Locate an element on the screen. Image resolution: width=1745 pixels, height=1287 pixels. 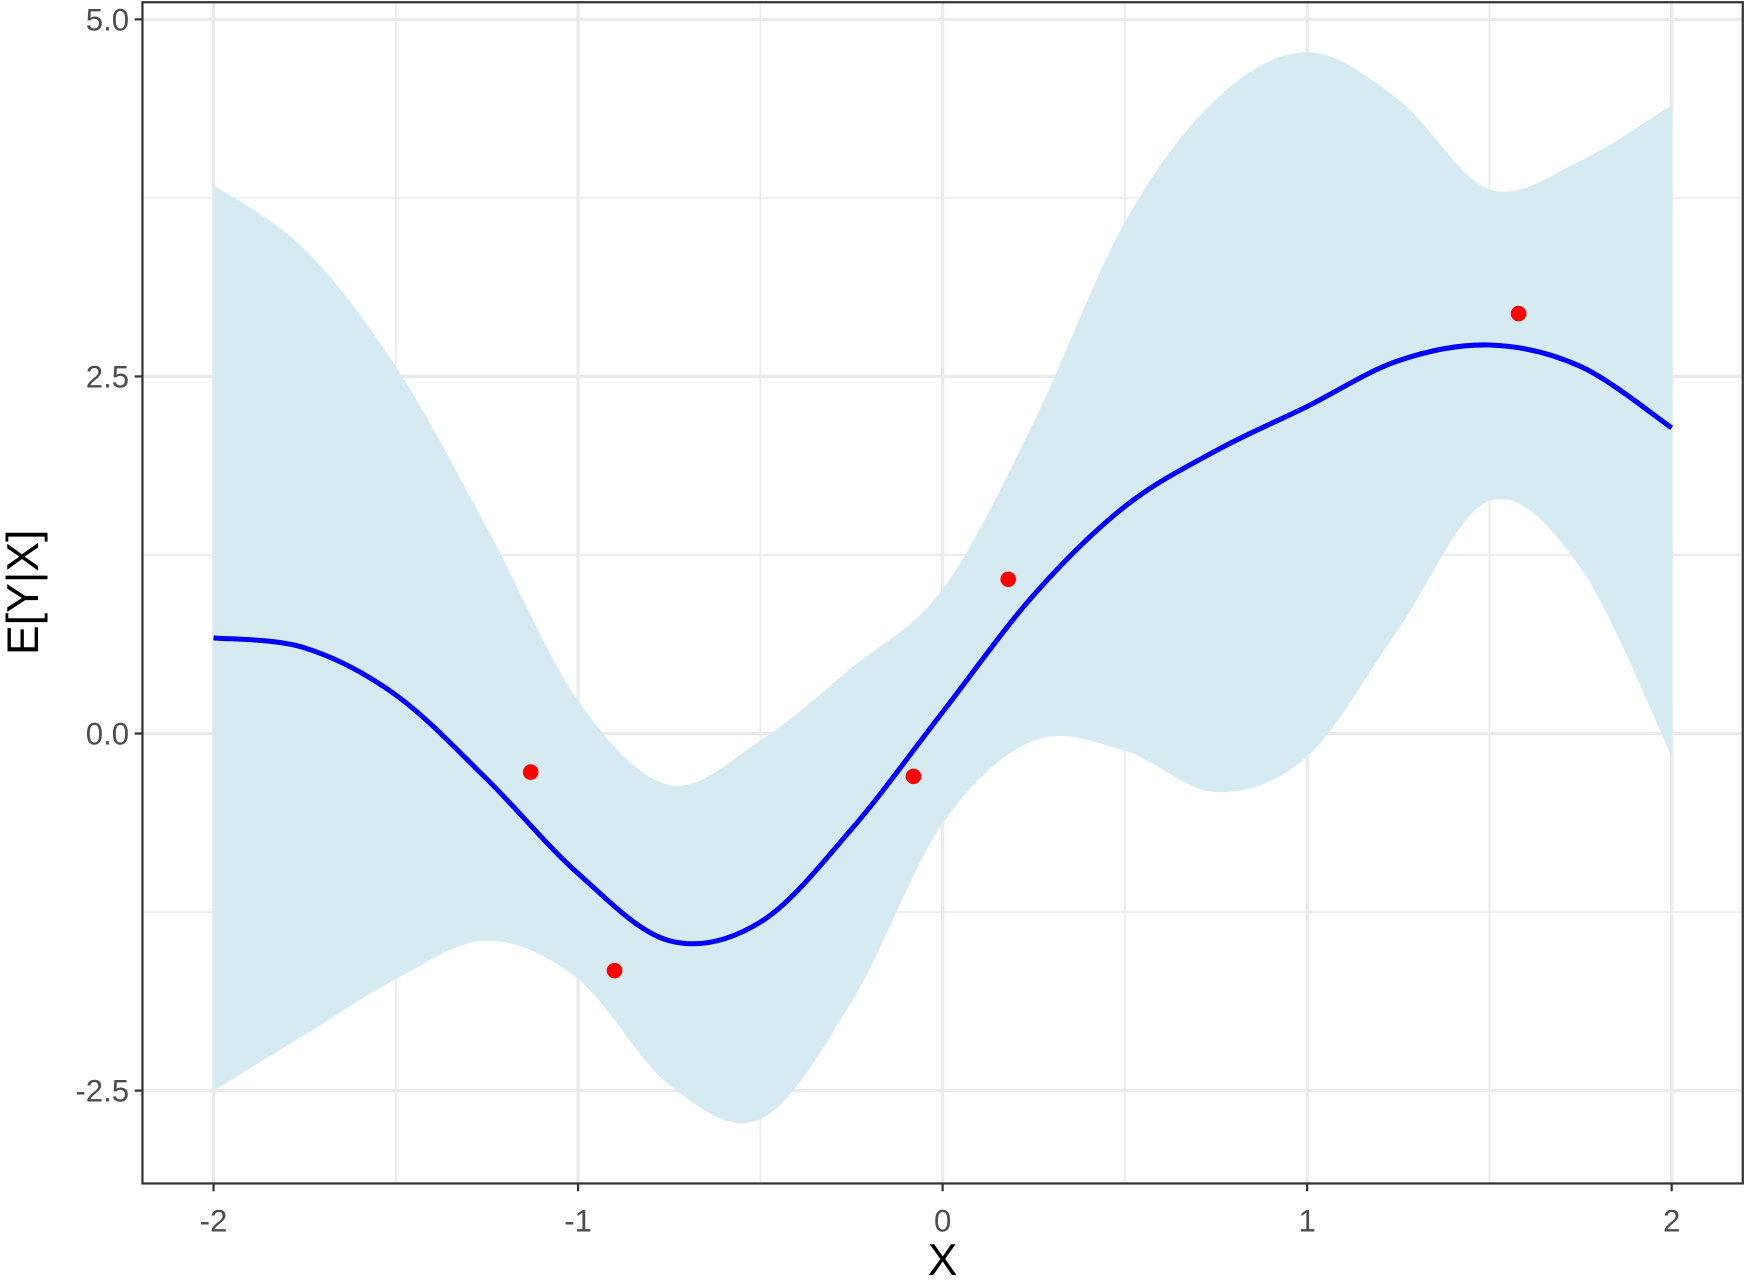
x-tick-label: 2 is located at coordinates (1671, 1220).